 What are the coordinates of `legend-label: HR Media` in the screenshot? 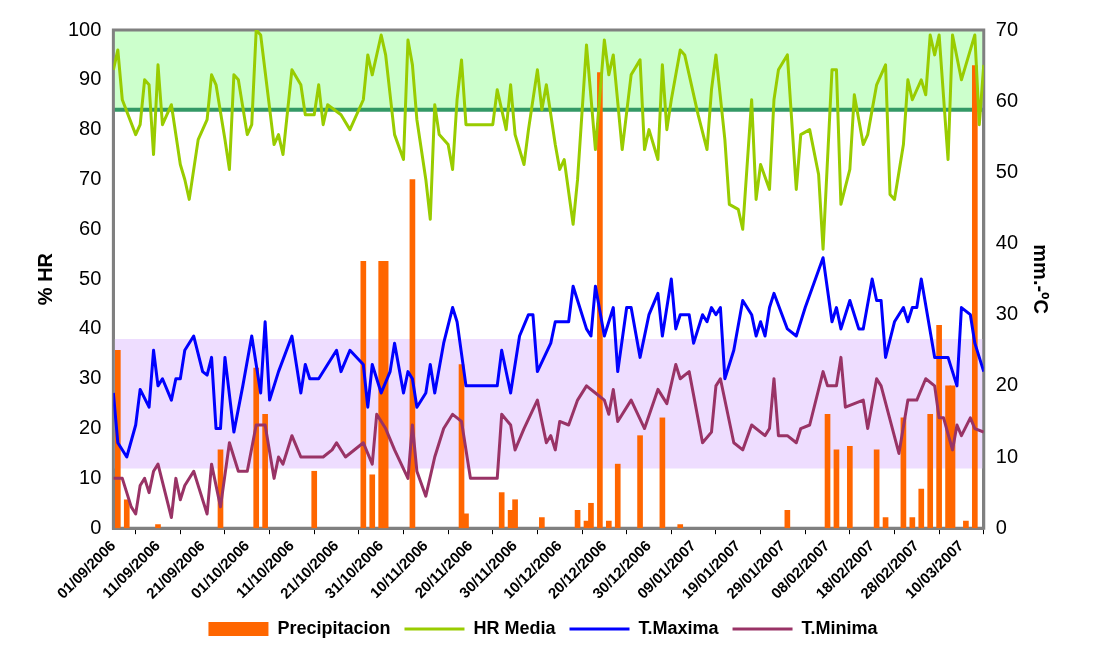 It's located at (515, 627).